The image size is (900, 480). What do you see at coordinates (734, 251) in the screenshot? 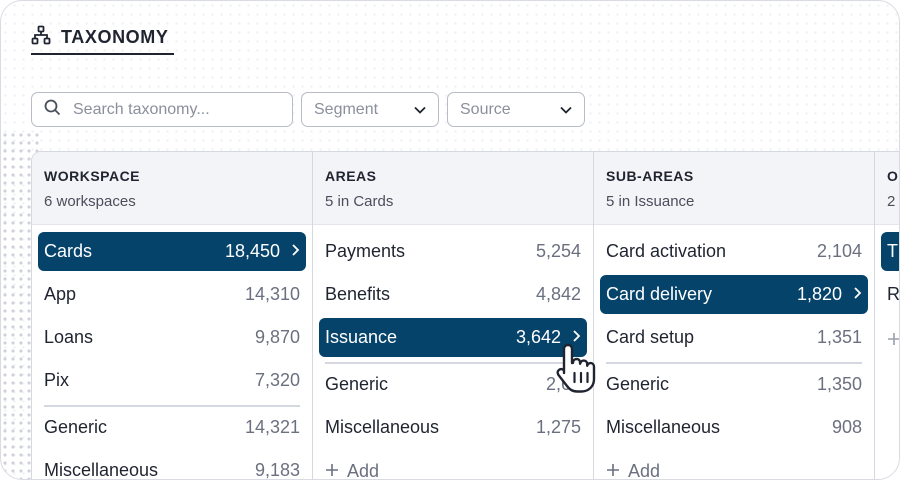
I see `subarea-item-card-activation: Card activation 2,104` at bounding box center [734, 251].